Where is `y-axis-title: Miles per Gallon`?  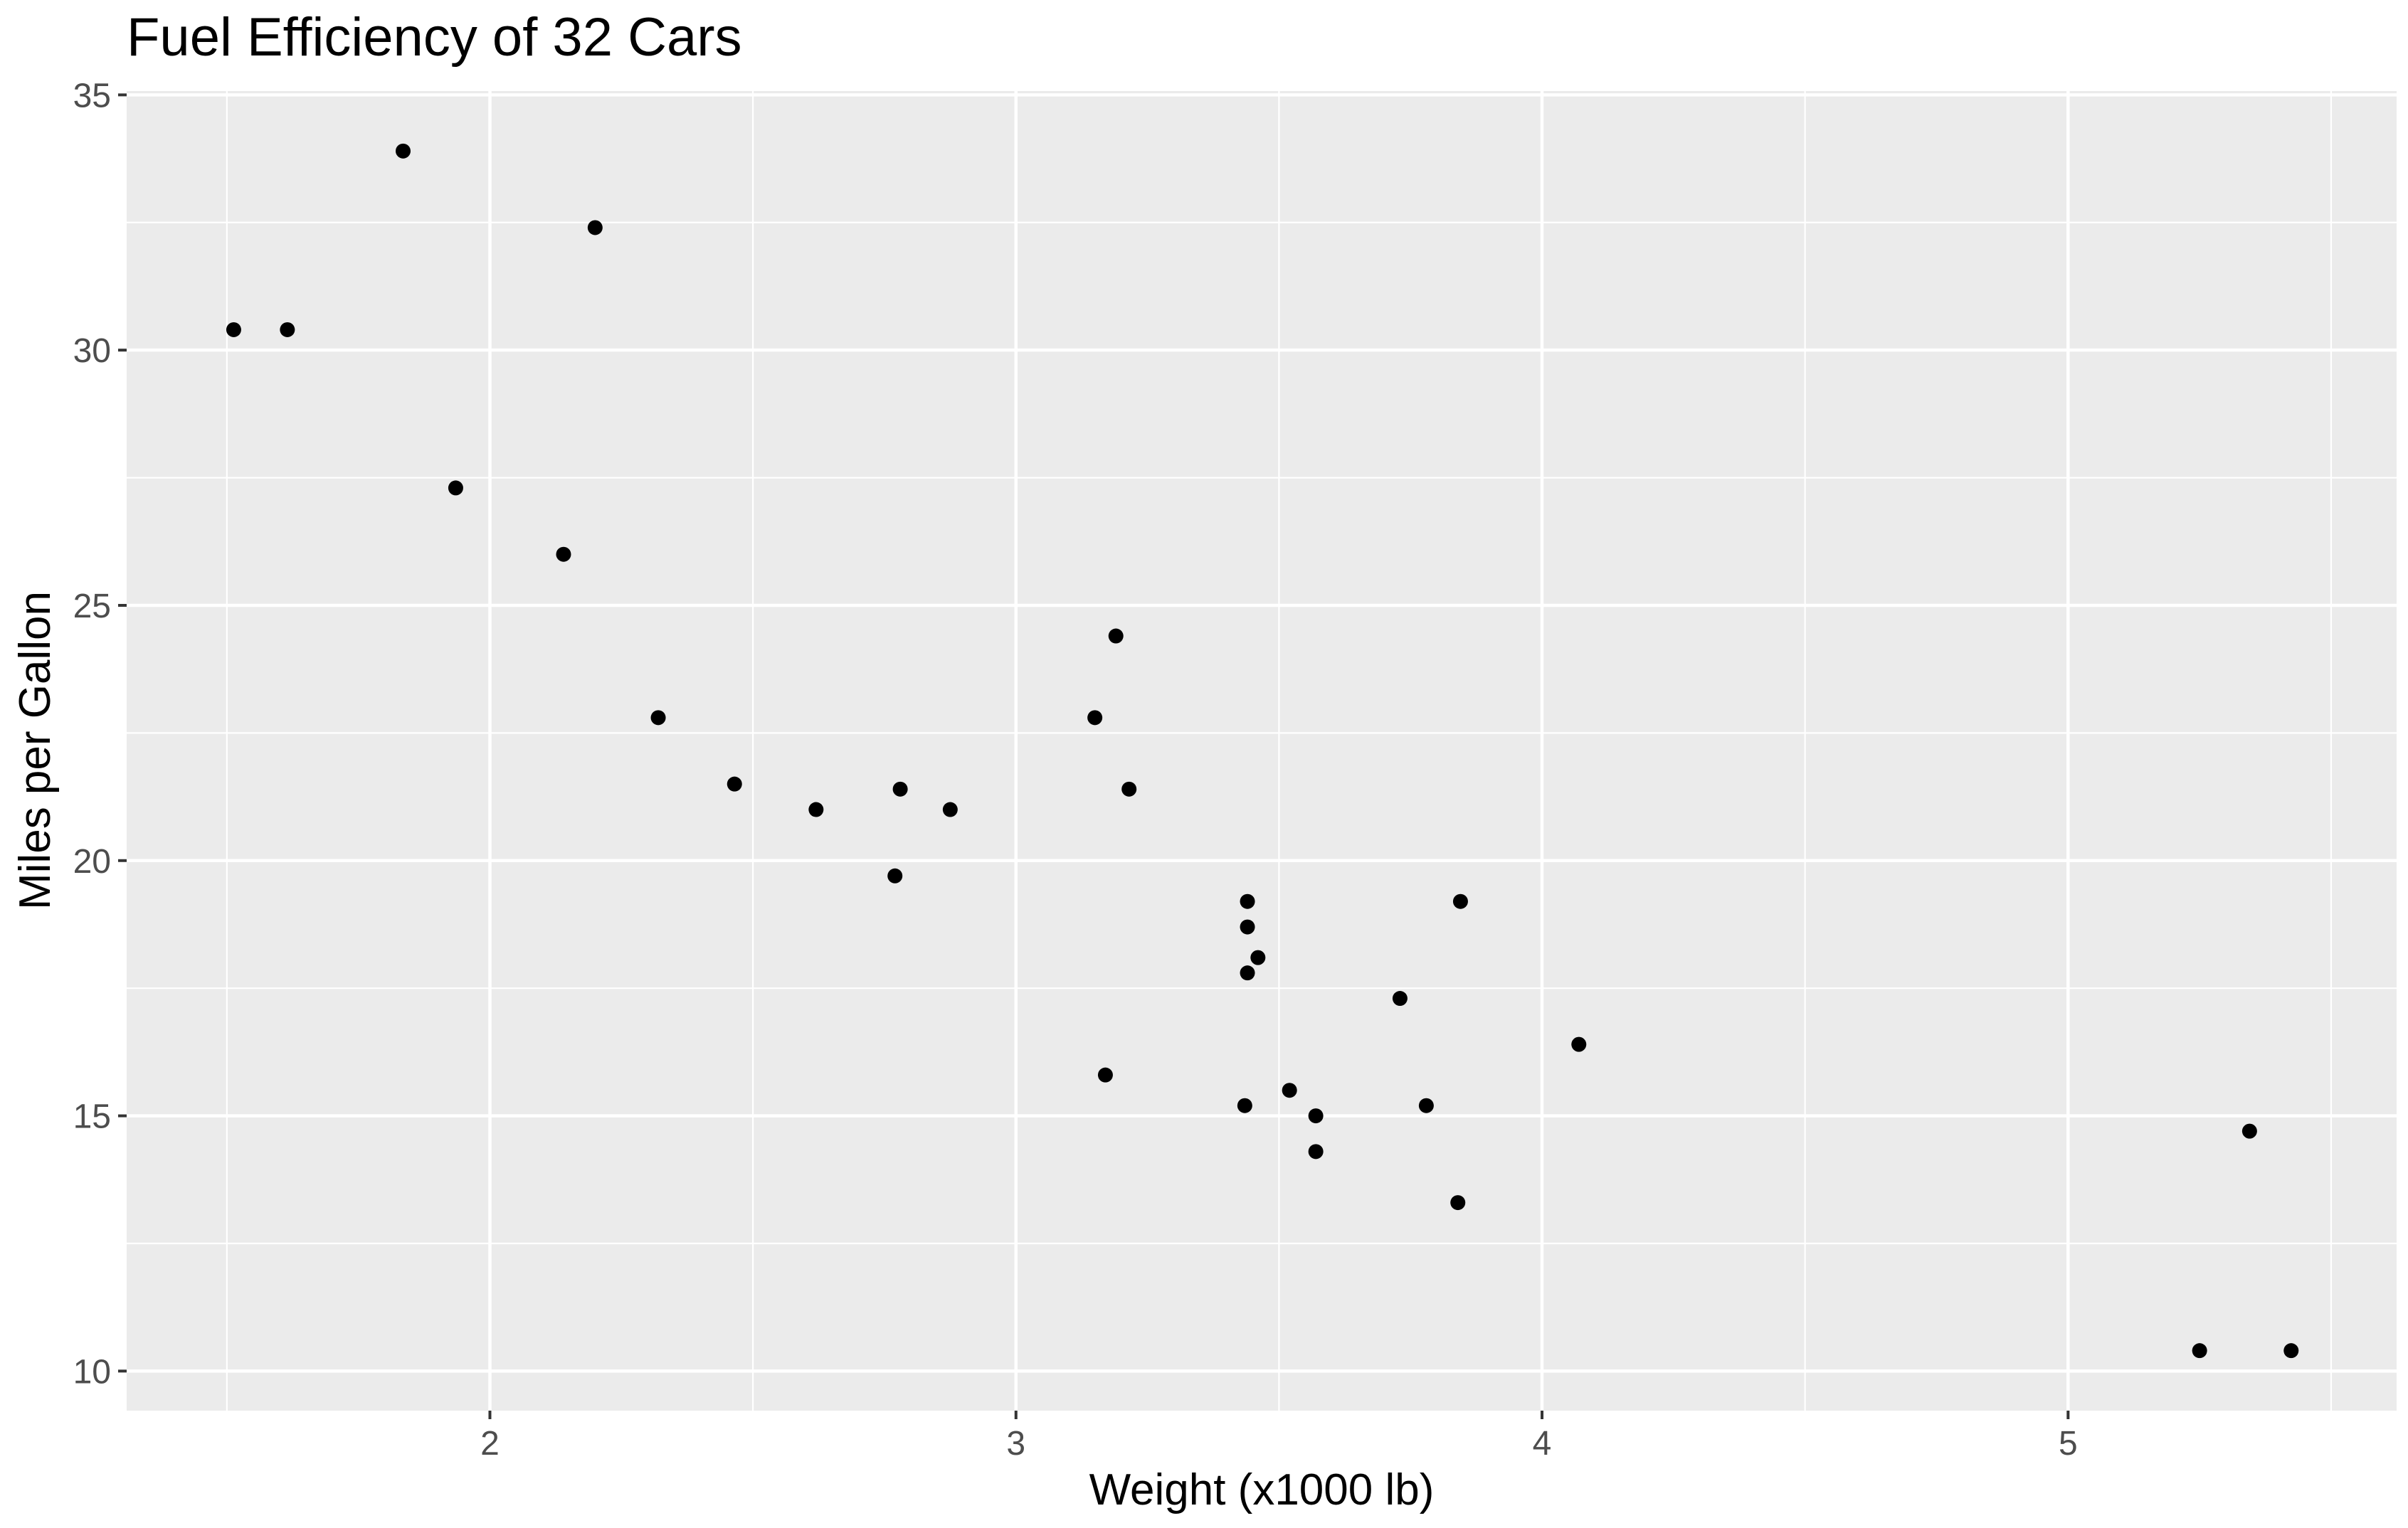
y-axis-title: Miles per Gallon is located at coordinates (35, 750).